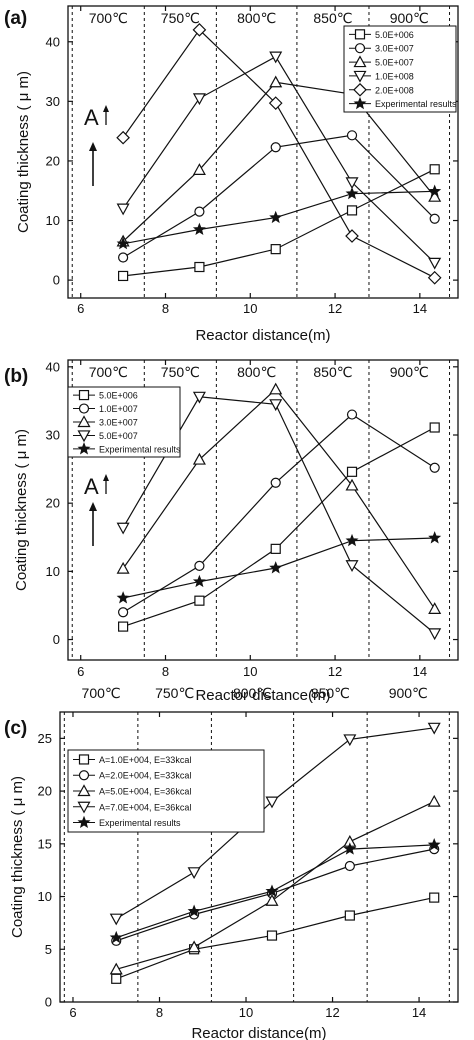 Image resolution: width=474 pixels, height=1040 pixels. I want to click on legend-label: 5.0E+007, so click(118, 436).